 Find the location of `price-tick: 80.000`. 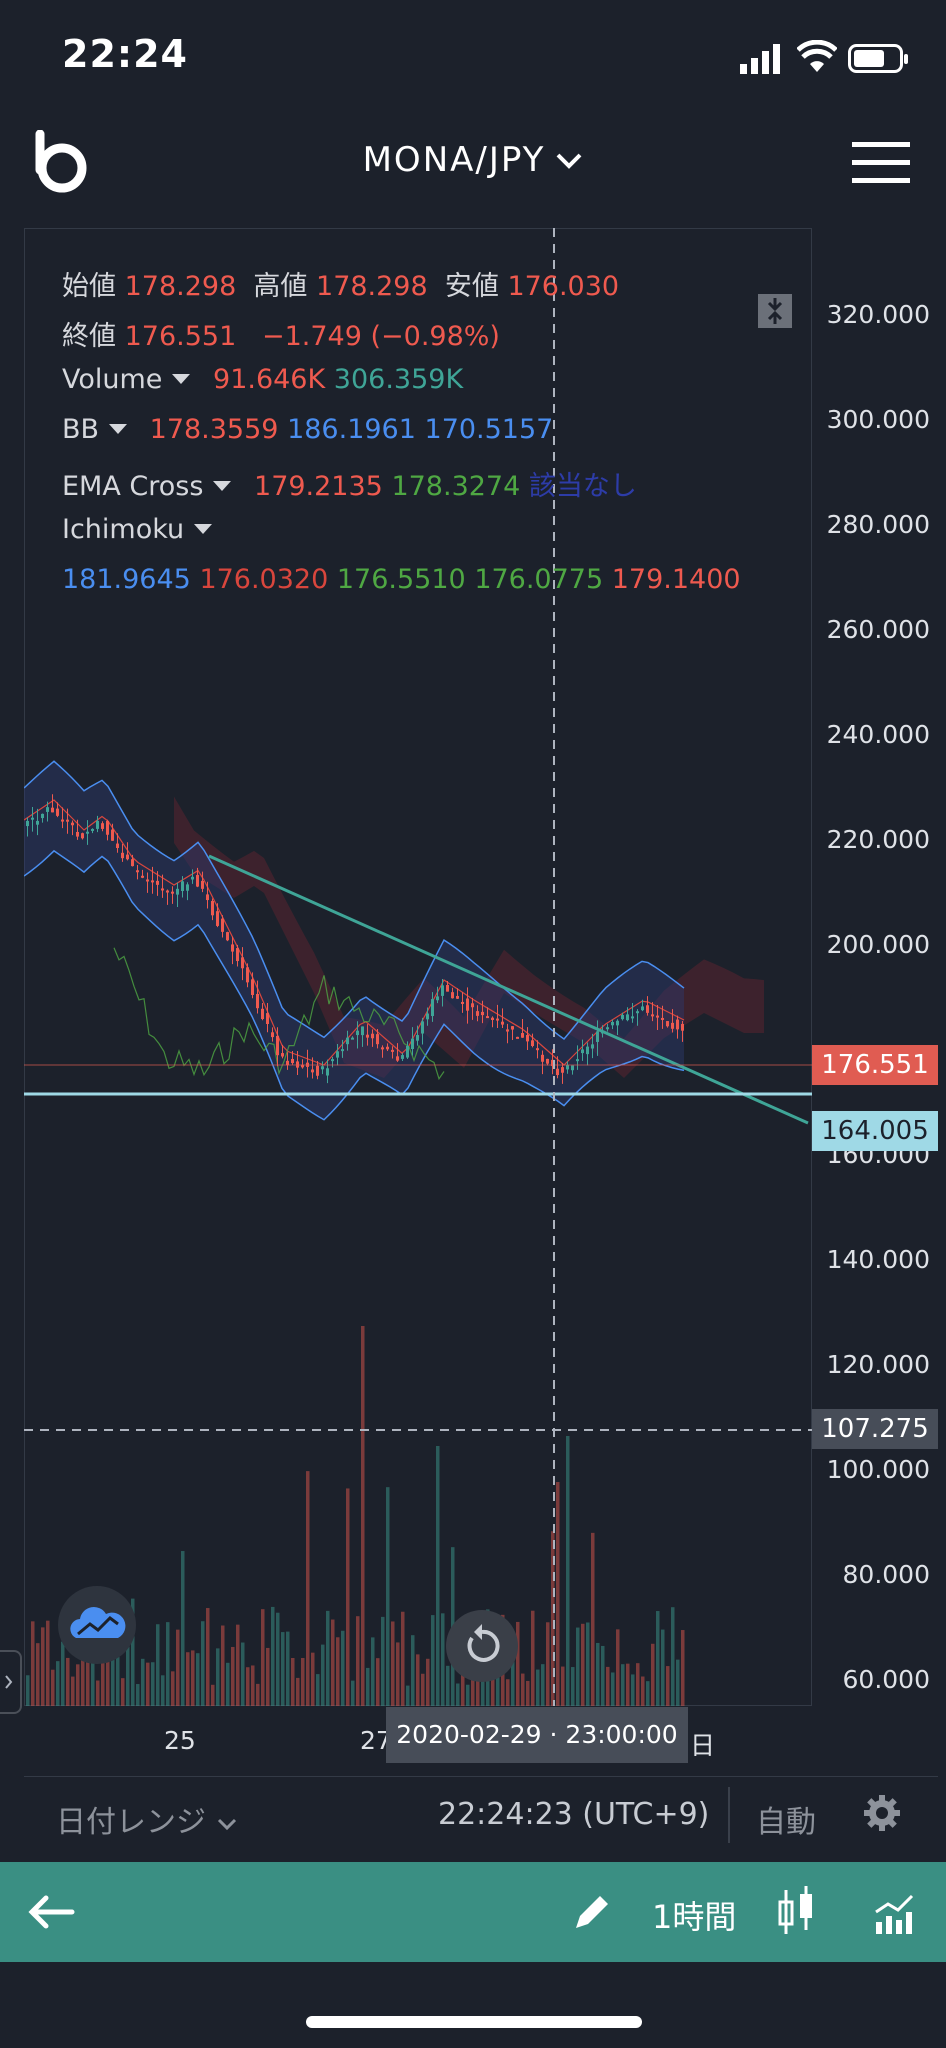

price-tick: 80.000 is located at coordinates (886, 1574).